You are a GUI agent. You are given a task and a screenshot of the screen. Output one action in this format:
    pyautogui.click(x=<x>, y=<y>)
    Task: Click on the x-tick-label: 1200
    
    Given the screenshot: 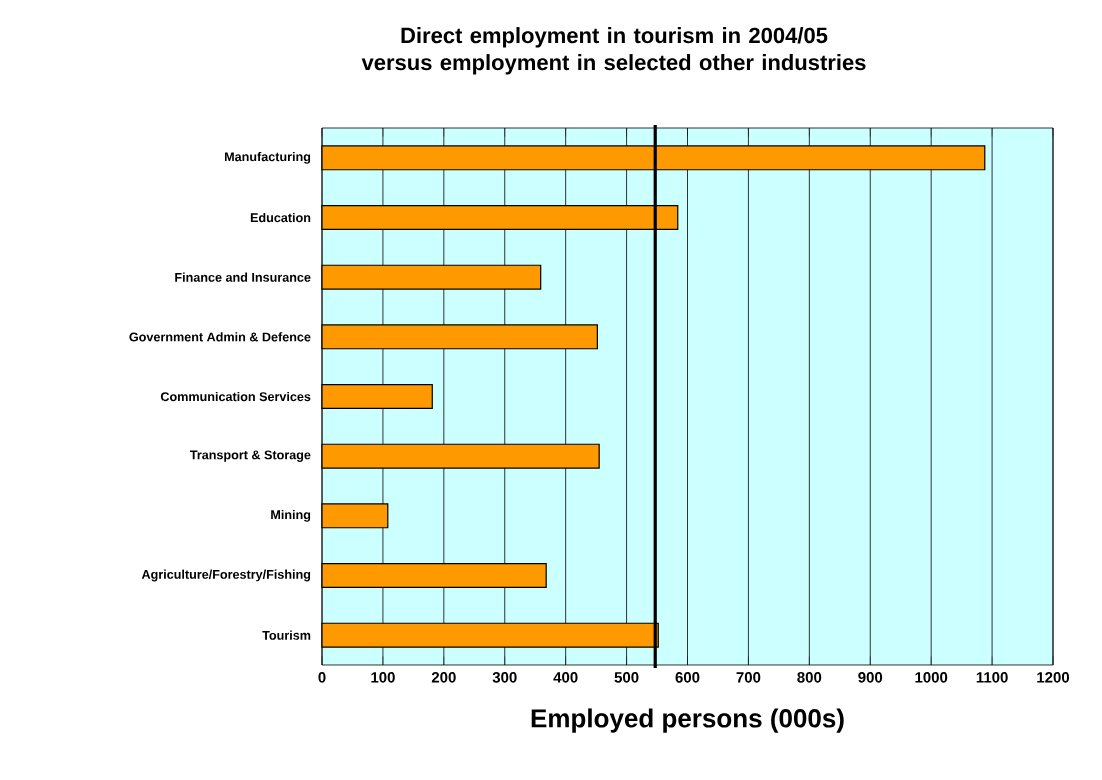 What is the action you would take?
    pyautogui.click(x=1053, y=677)
    